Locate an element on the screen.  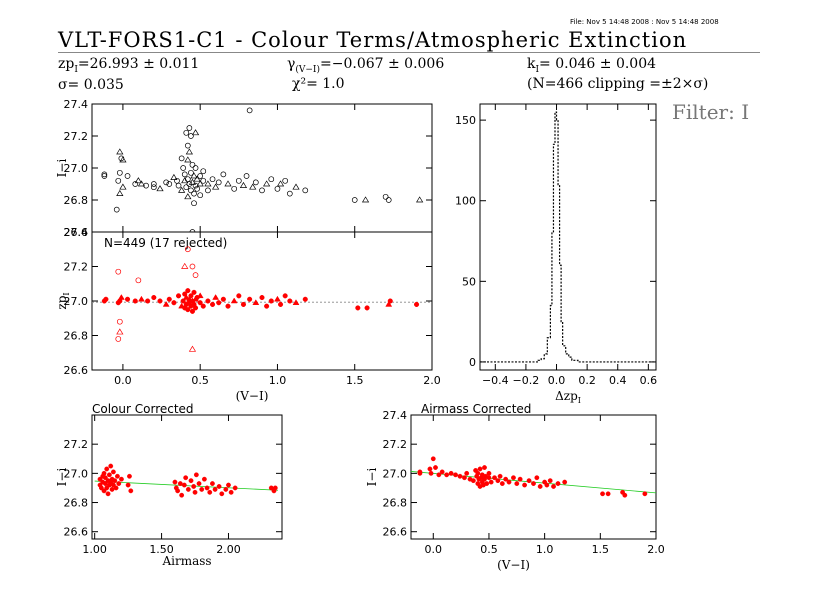
zeropoint-value: zpI=26.993 ± 0.011 is located at coordinates (128, 65).